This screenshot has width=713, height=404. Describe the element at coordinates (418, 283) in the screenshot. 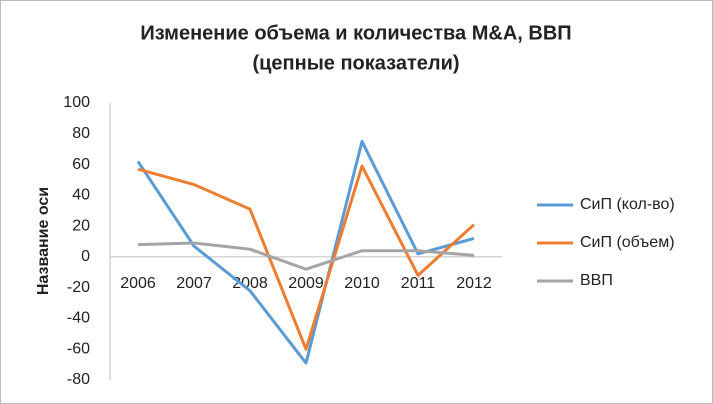

I see `x-tick-label: 2011` at that location.